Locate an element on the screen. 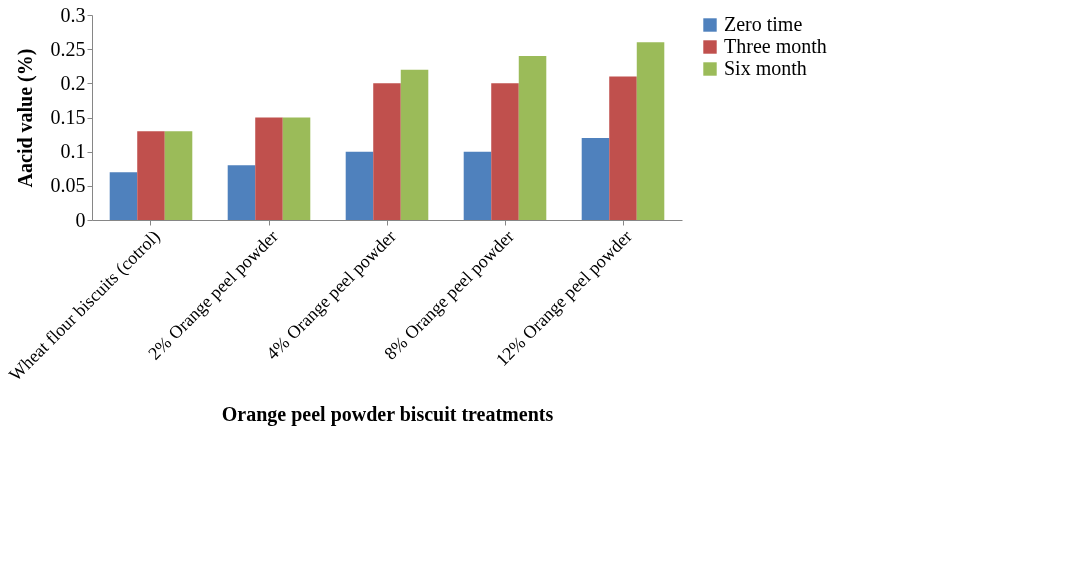  y-axis-title: Aacid value (%) is located at coordinates (25, 118).